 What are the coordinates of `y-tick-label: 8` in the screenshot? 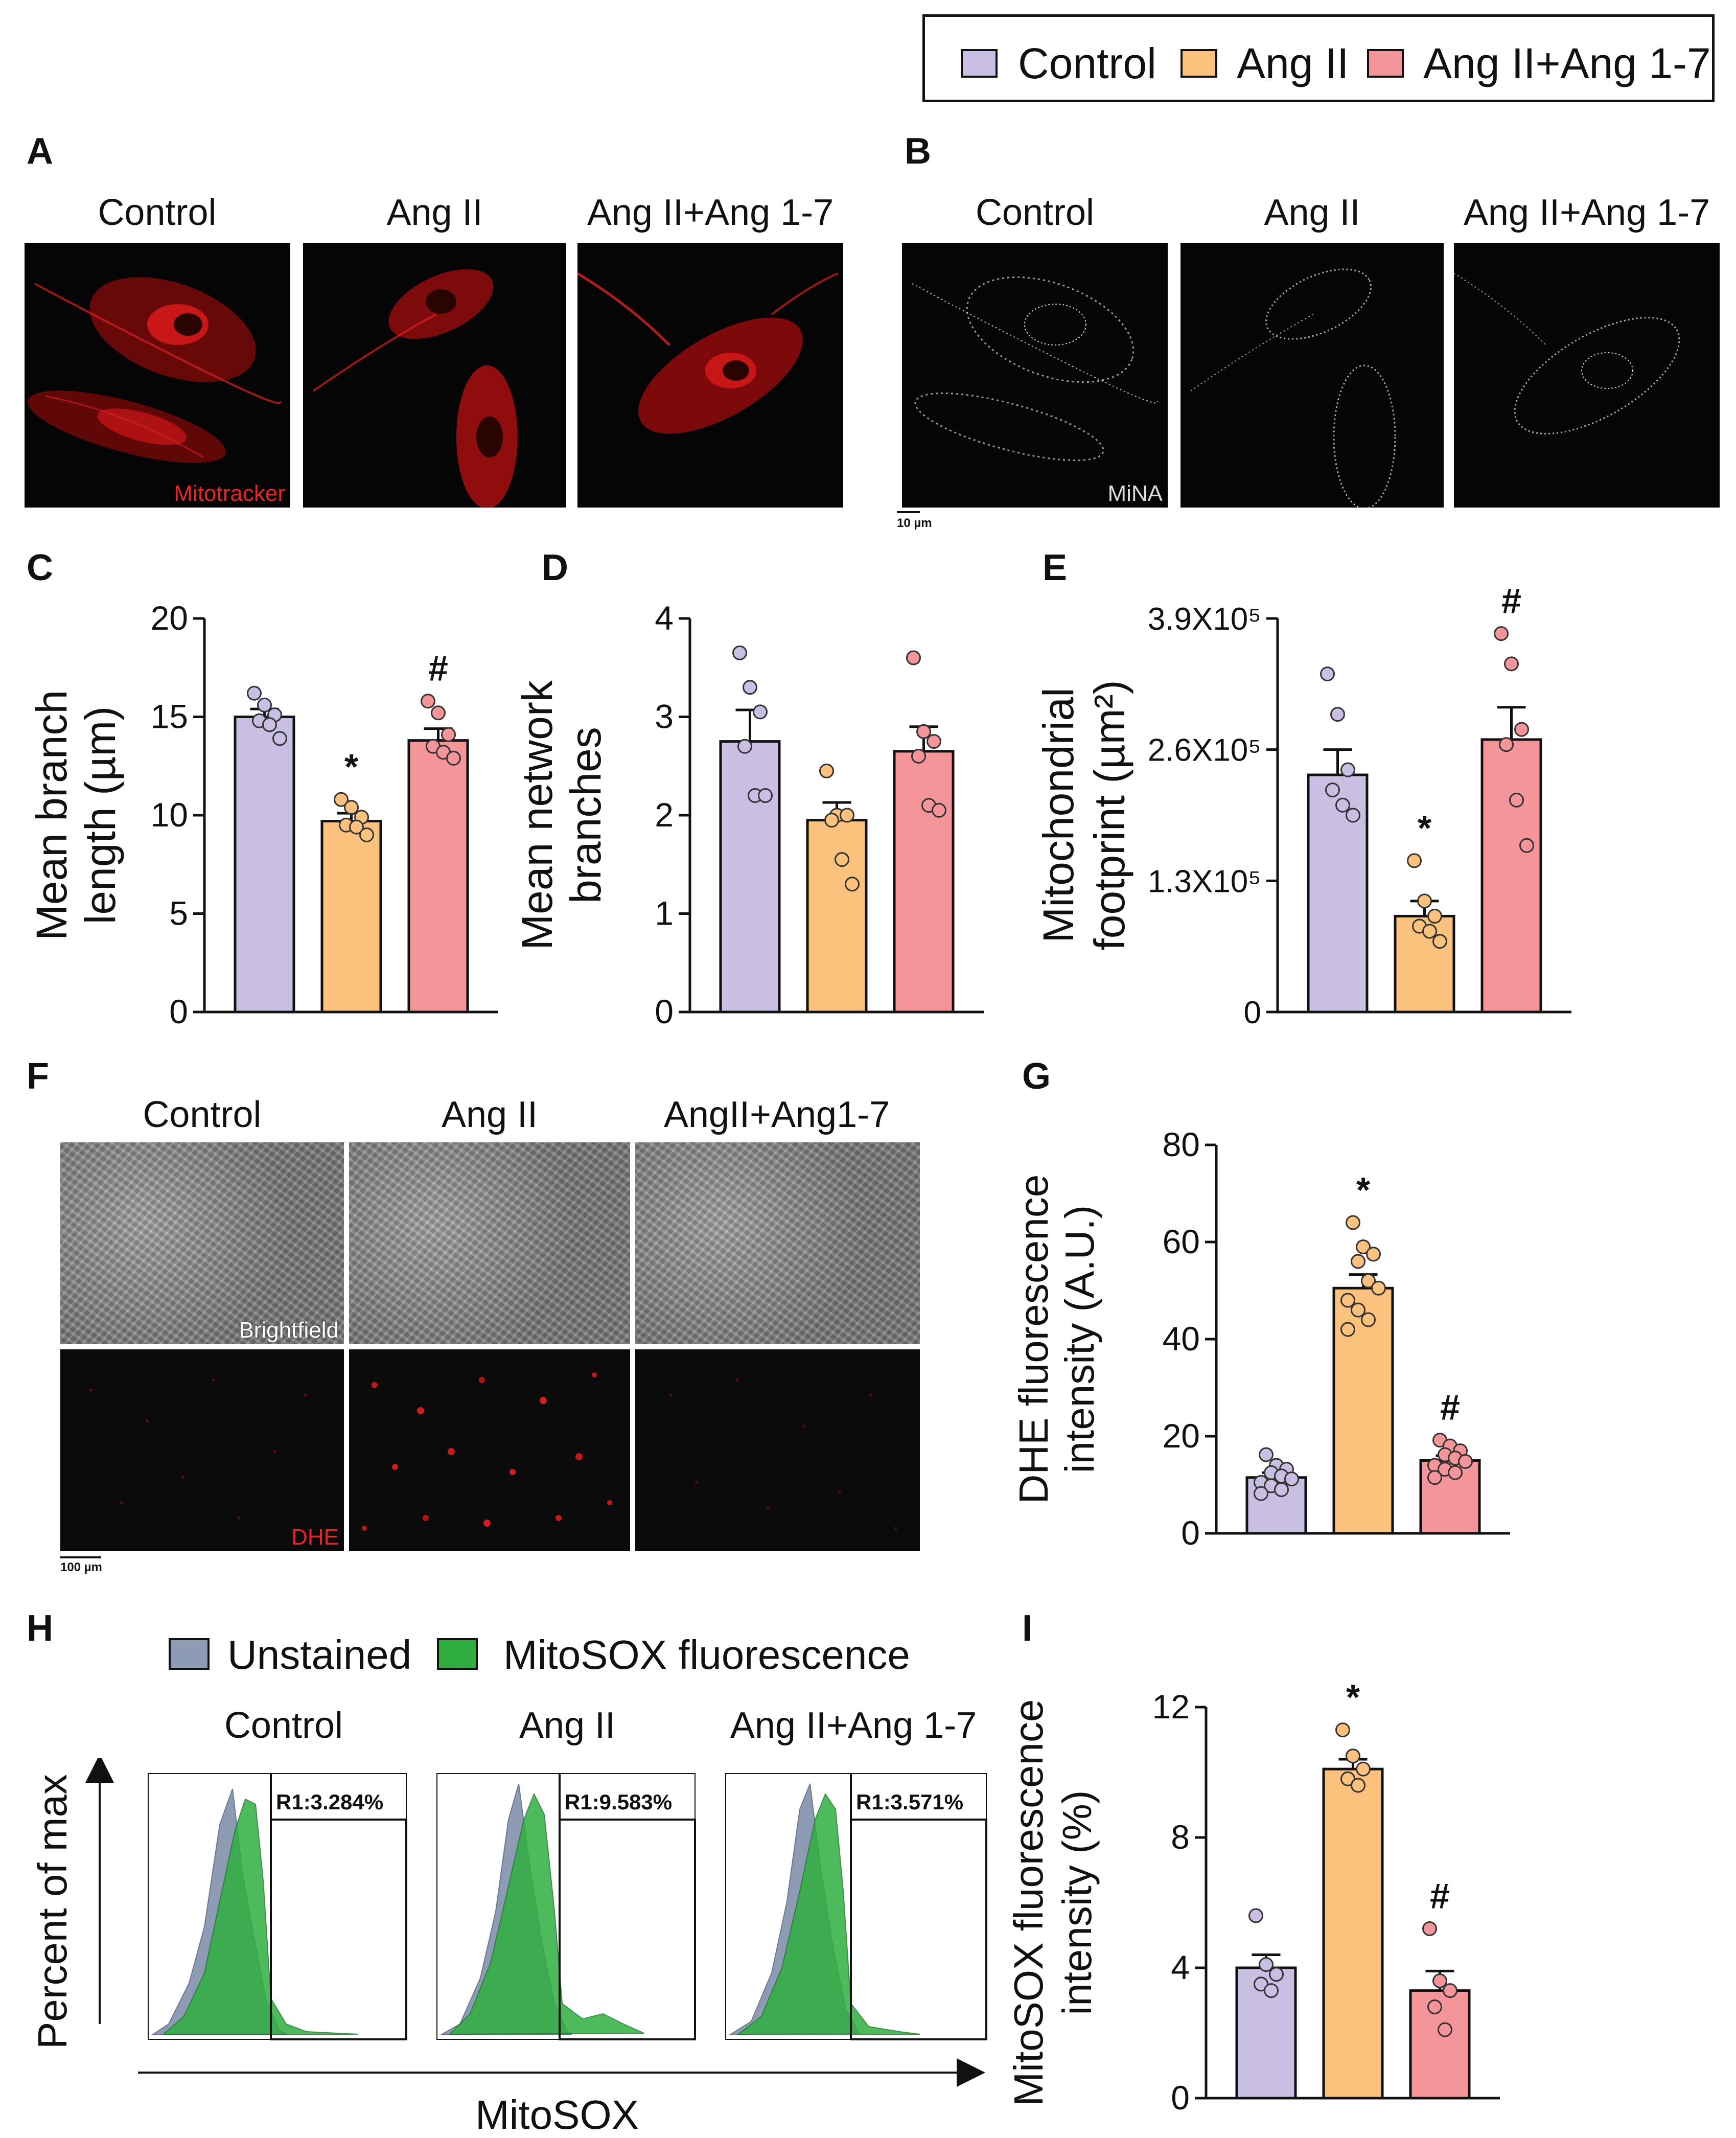 It's located at (1180, 1837).